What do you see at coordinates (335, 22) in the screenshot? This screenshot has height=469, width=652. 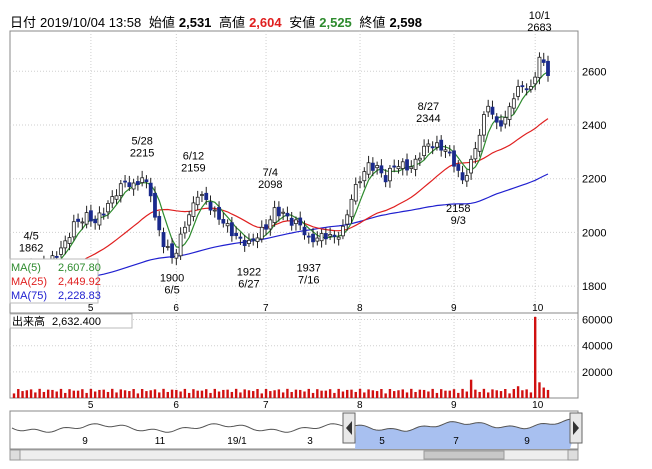 I see `low-value: 2,525` at bounding box center [335, 22].